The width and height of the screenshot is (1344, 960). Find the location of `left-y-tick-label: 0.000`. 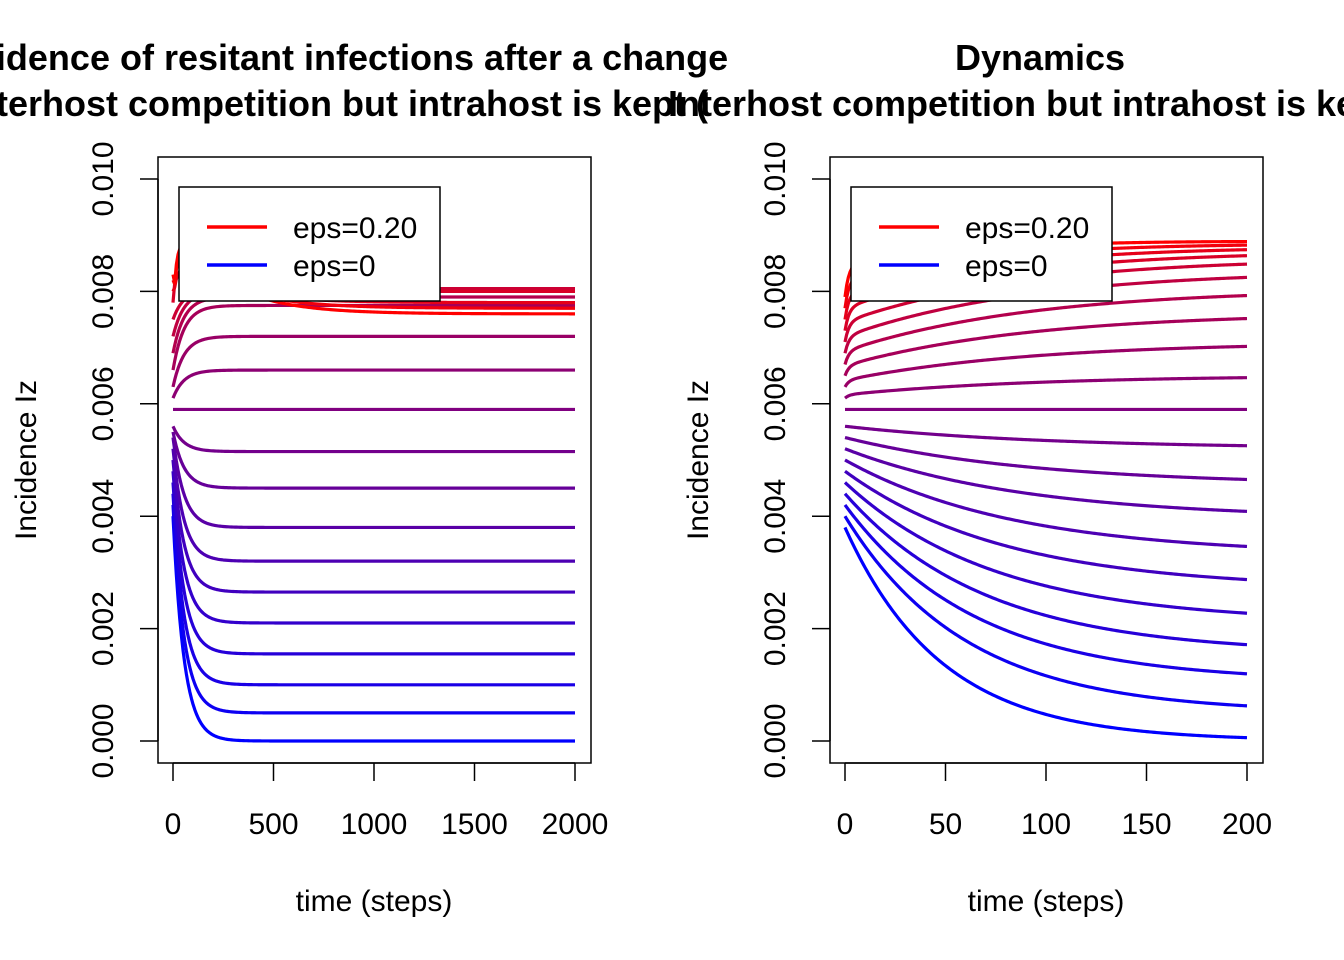

left-y-tick-label: 0.000 is located at coordinates (103, 740).